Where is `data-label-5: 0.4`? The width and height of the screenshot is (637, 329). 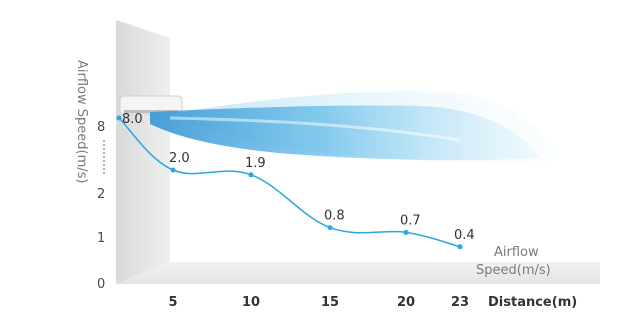 data-label-5: 0.4 is located at coordinates (464, 235).